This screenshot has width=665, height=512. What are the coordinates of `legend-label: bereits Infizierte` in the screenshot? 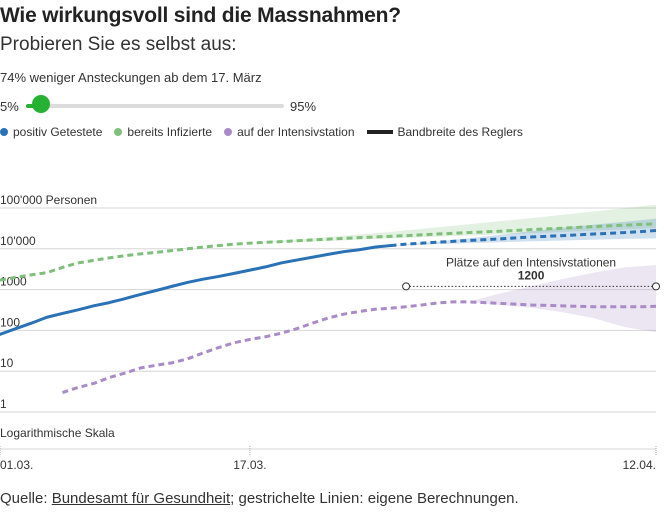 It's located at (170, 132).